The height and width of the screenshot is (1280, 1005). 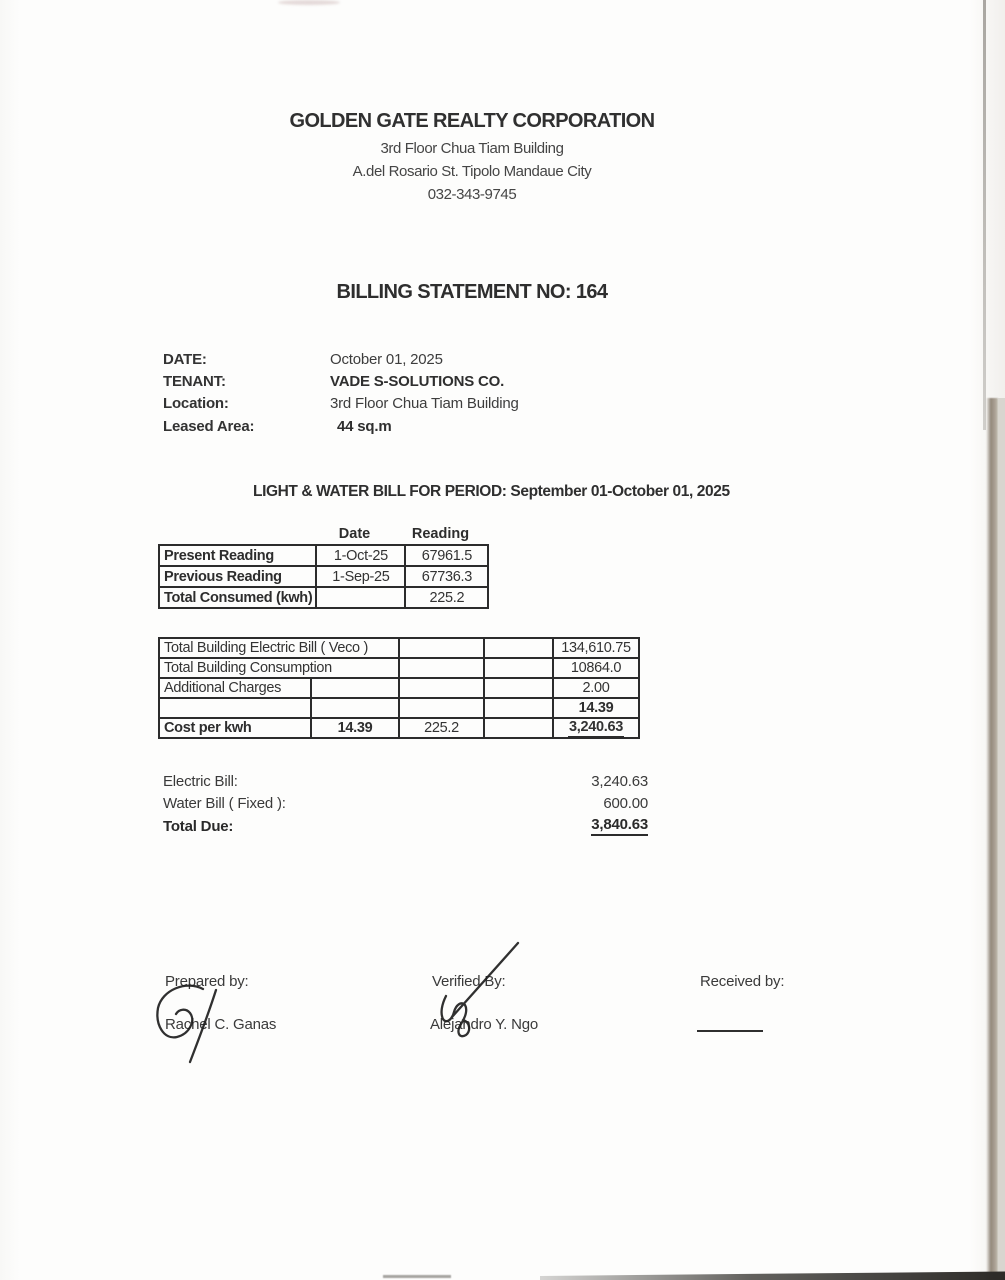 What do you see at coordinates (237, 576) in the screenshot?
I see `previous-reading-label: Previous Reading` at bounding box center [237, 576].